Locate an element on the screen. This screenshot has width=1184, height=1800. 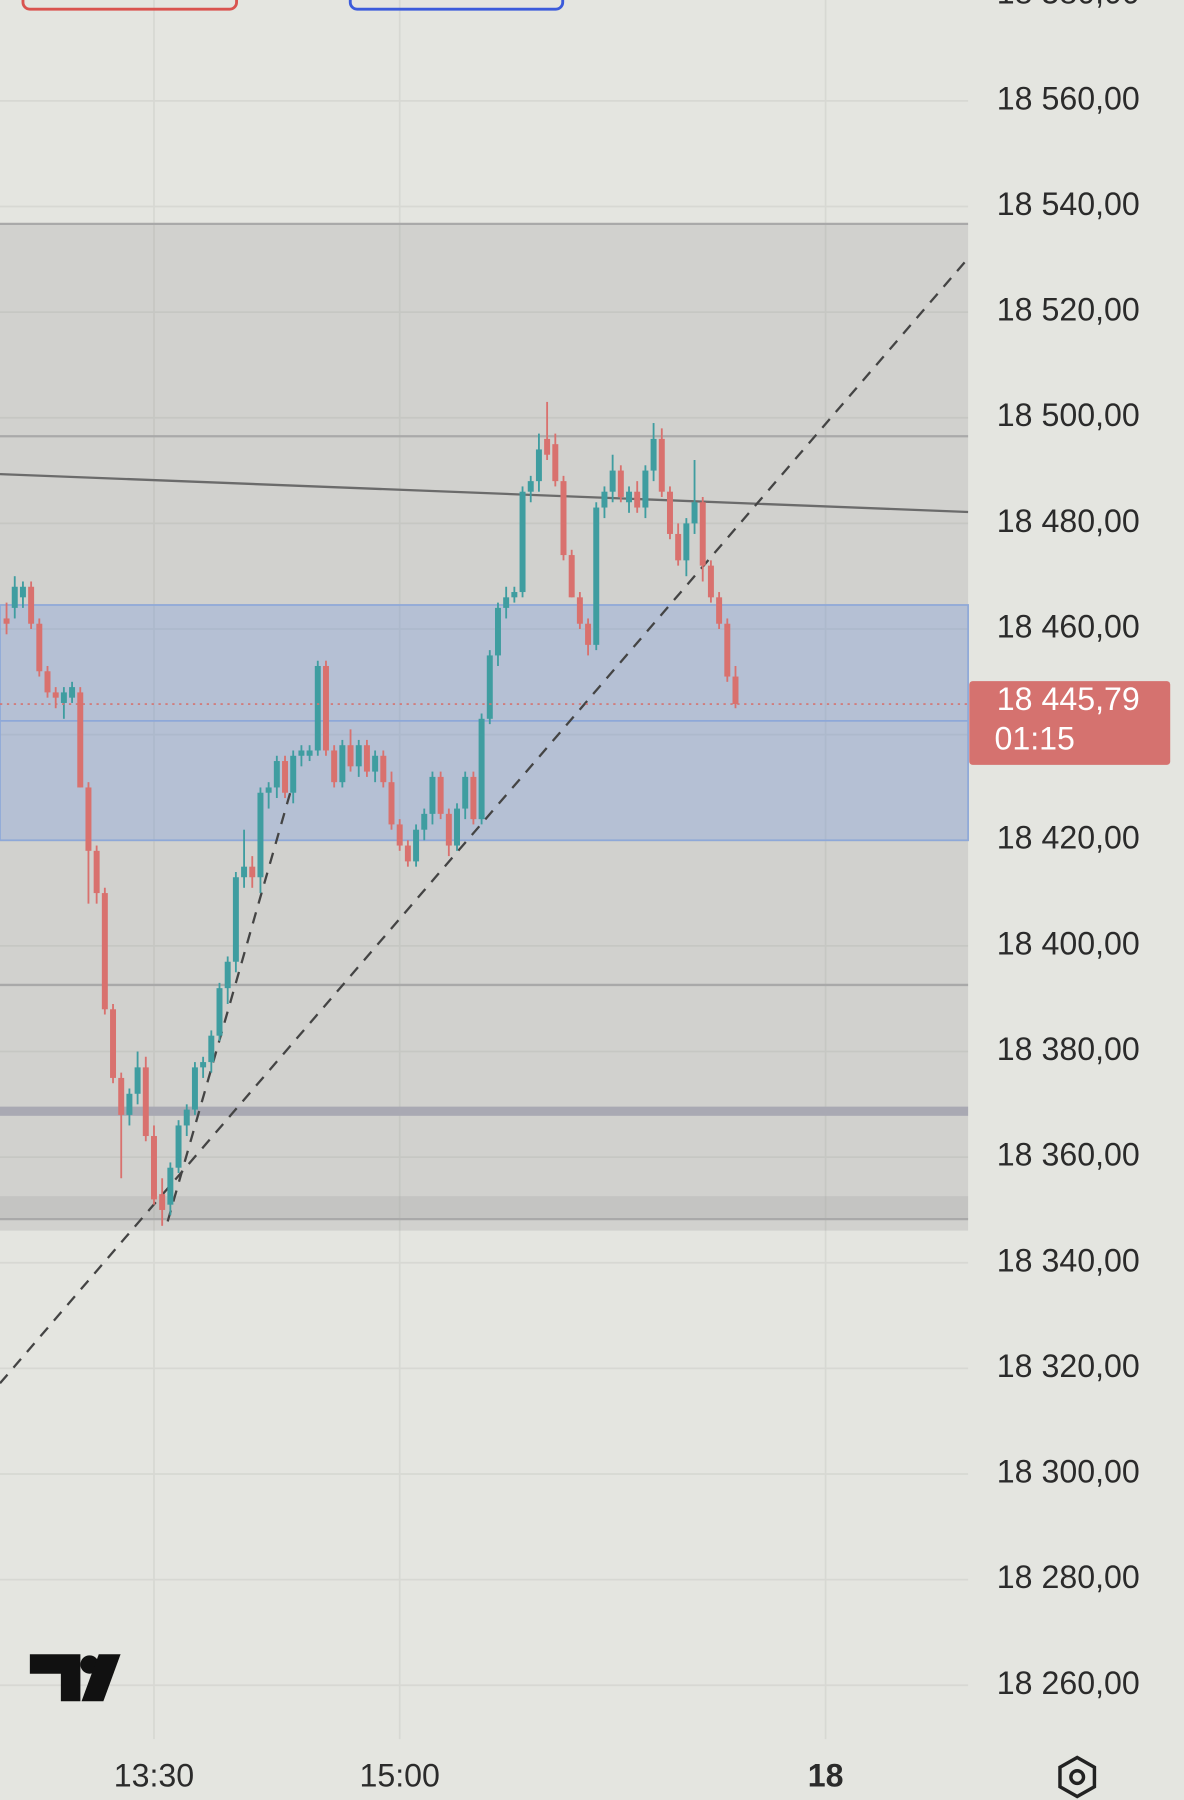
y-tick-label: 18 500,00 is located at coordinates (1068, 415).